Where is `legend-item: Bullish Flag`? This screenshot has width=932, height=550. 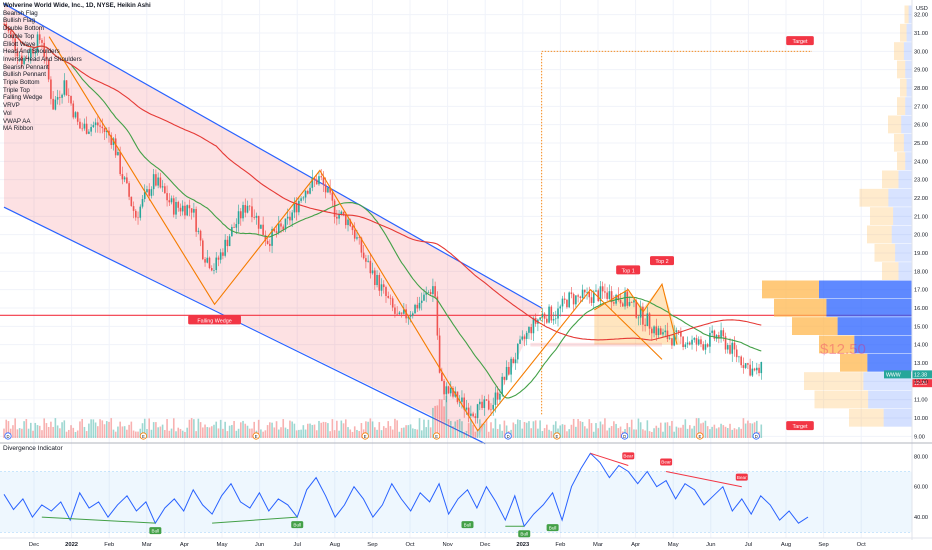
legend-item: Bullish Flag is located at coordinates (19, 21).